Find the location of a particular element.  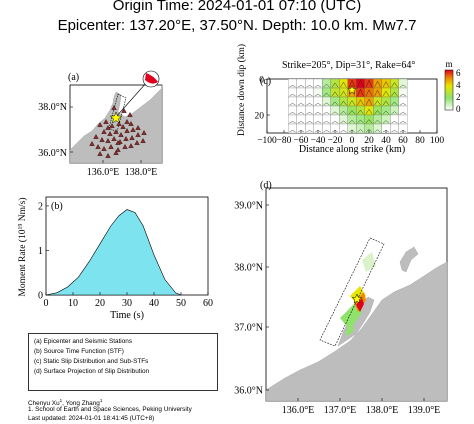

panel-b-y-tick-label: 2 is located at coordinates (40, 206).